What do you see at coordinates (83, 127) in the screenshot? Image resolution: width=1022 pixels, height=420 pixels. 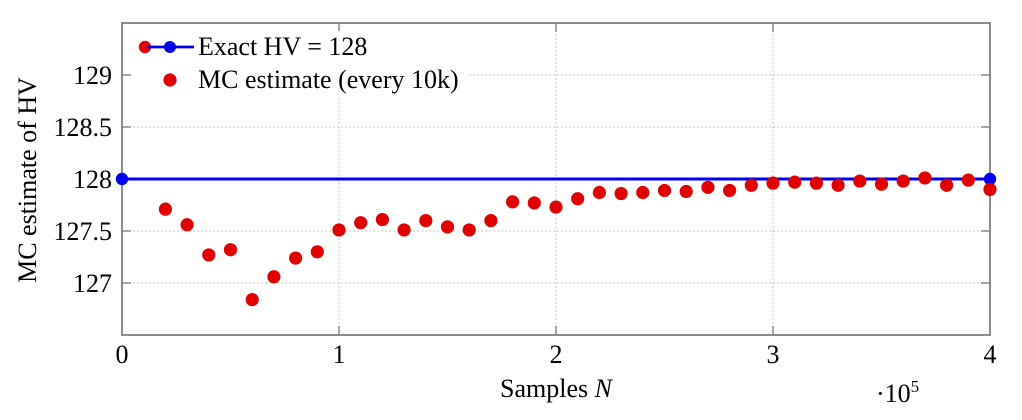 I see `y-tick-label: 128.5` at bounding box center [83, 127].